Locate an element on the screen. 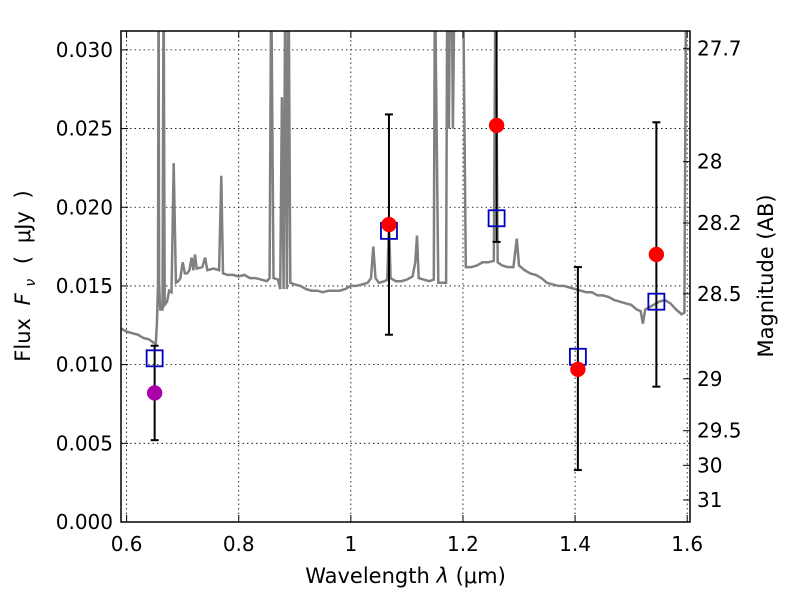 This screenshot has height=600, width=800. right-tick-label: 29 is located at coordinates (709, 379).